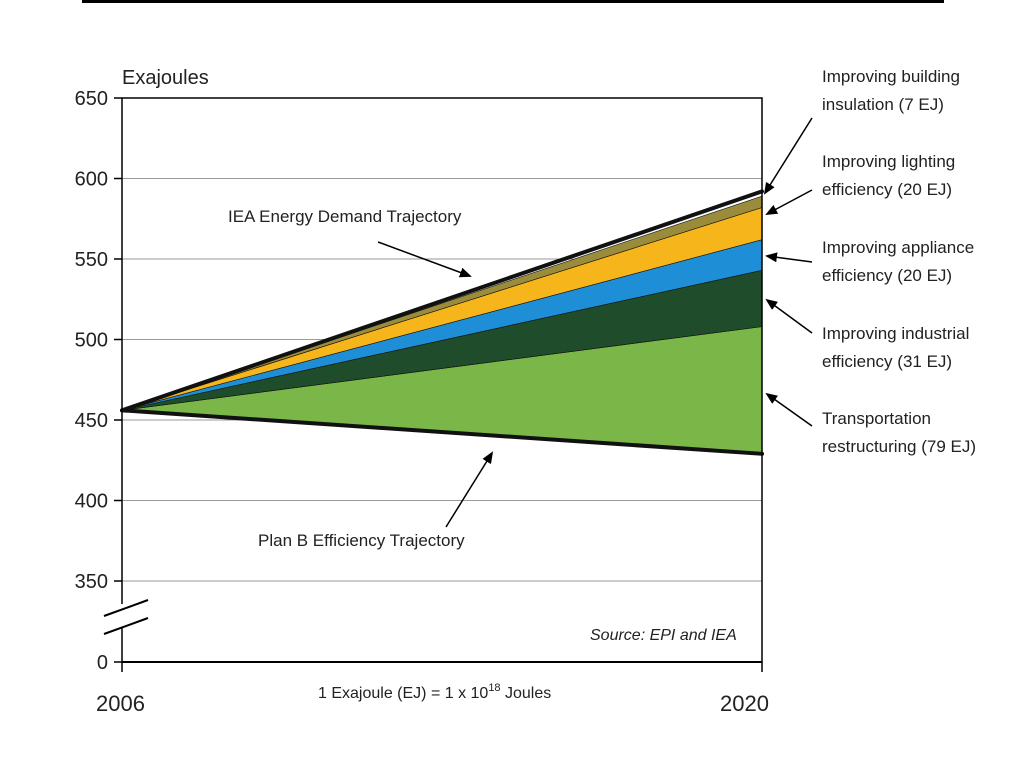 The image size is (1024, 768). Describe the element at coordinates (898, 247) in the screenshot. I see `annotation-appliance-line1: Improving appliance` at that location.